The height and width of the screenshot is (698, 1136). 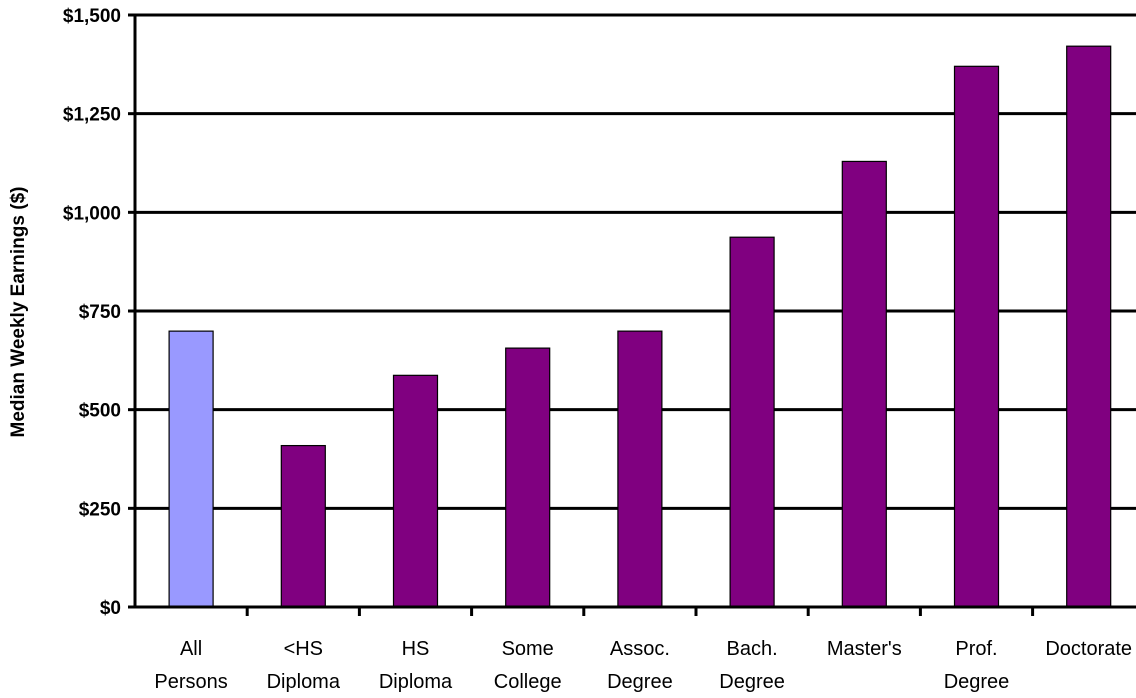 What do you see at coordinates (864, 649) in the screenshot?
I see `x-tick-label: Master's` at bounding box center [864, 649].